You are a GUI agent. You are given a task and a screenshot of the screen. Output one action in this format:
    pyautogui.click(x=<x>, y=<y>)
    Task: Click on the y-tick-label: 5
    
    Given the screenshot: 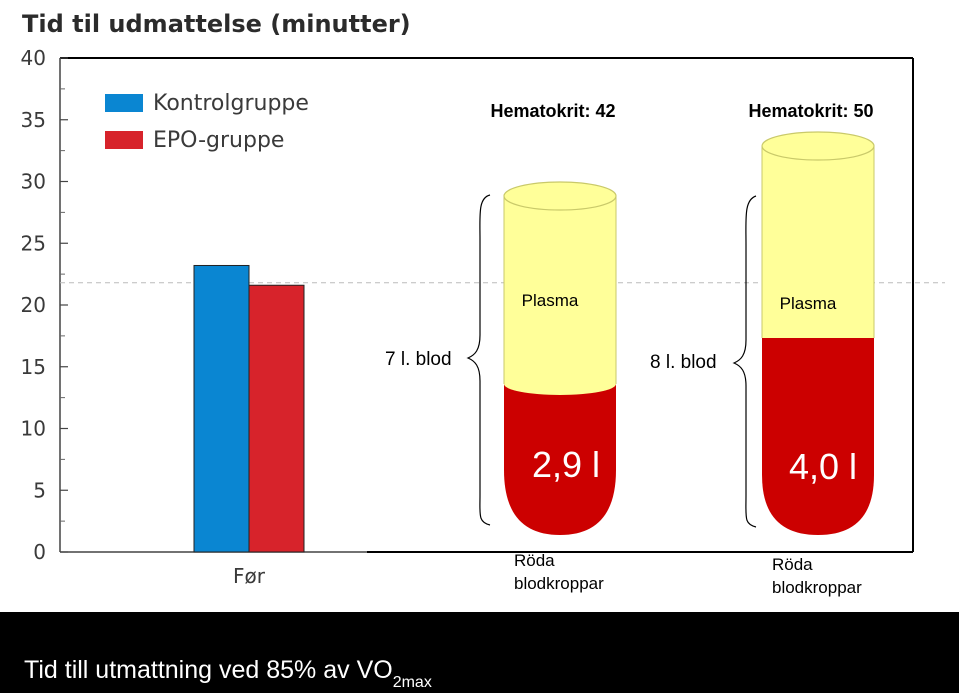 What is the action you would take?
    pyautogui.click(x=39, y=490)
    